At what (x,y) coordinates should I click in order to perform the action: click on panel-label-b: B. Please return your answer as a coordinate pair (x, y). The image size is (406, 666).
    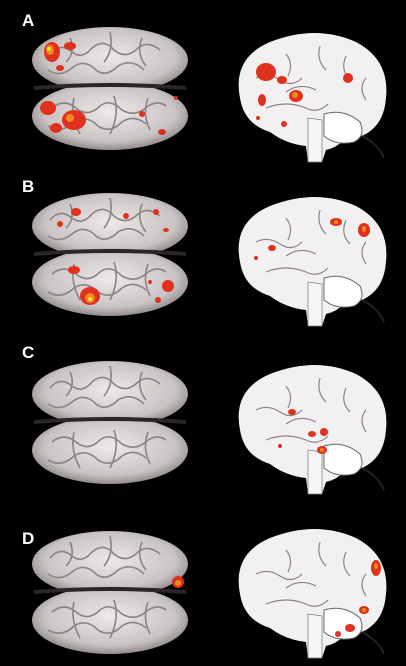
    Looking at the image, I should click on (28, 186).